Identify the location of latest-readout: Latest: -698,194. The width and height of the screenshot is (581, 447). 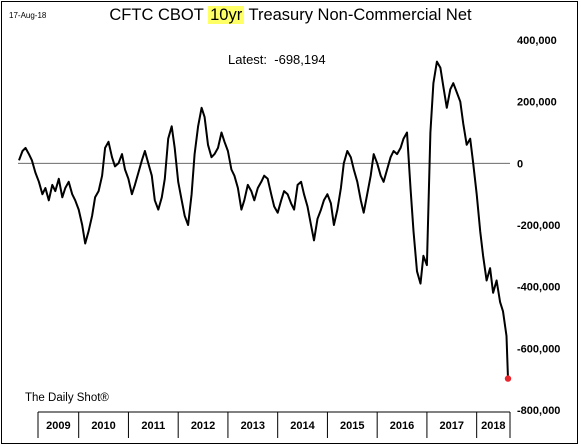
(277, 59).